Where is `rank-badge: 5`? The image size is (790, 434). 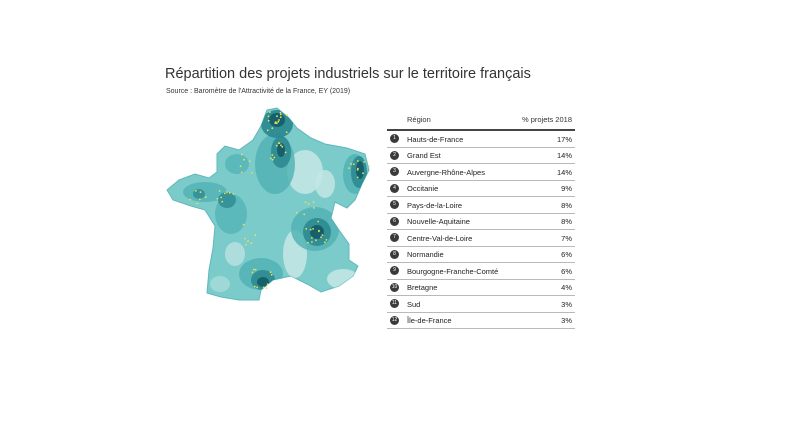 rank-badge: 5 is located at coordinates (394, 204).